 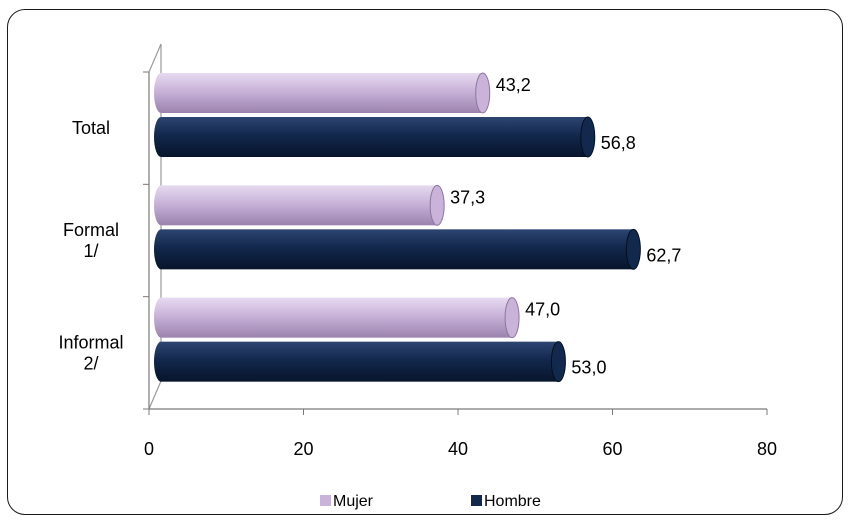 What do you see at coordinates (618, 143) in the screenshot?
I see `data-label: 56,8` at bounding box center [618, 143].